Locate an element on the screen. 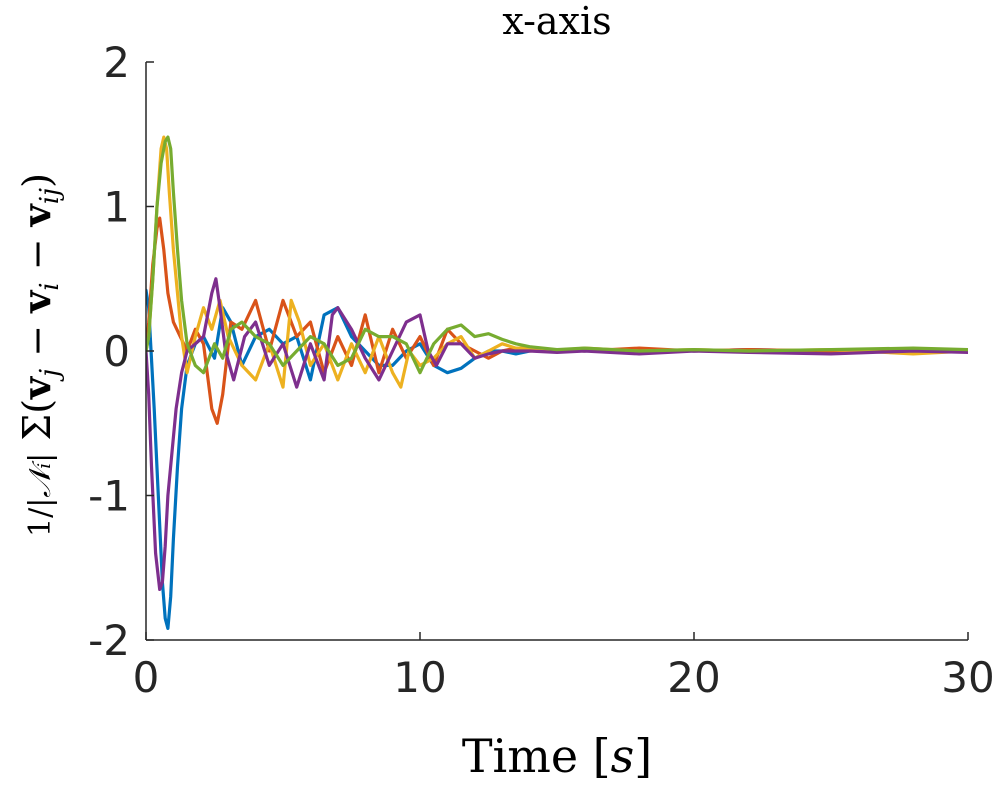 The height and width of the screenshot is (785, 997). y-tick-label: -2 is located at coordinates (109, 640).